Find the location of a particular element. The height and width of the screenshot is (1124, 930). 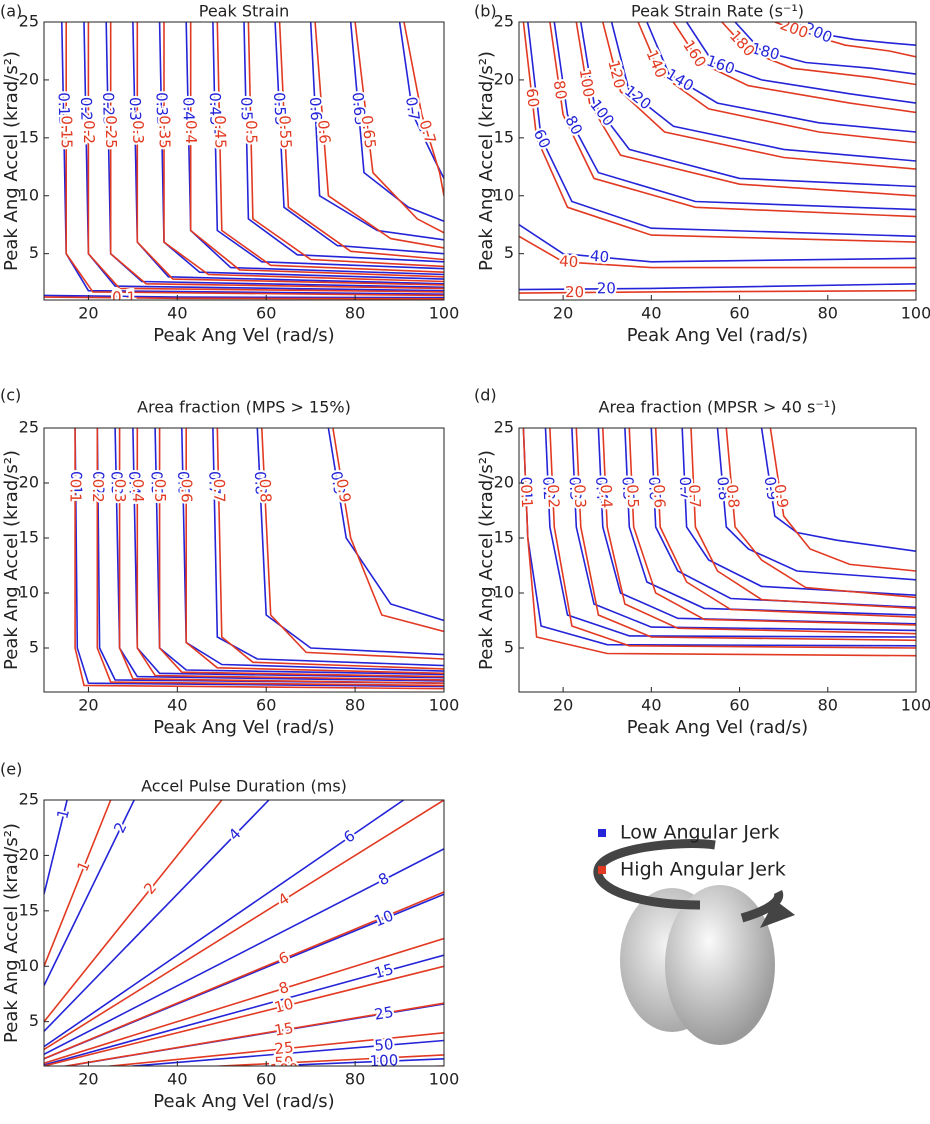

contour-label: 25 is located at coordinates (284, 1048).